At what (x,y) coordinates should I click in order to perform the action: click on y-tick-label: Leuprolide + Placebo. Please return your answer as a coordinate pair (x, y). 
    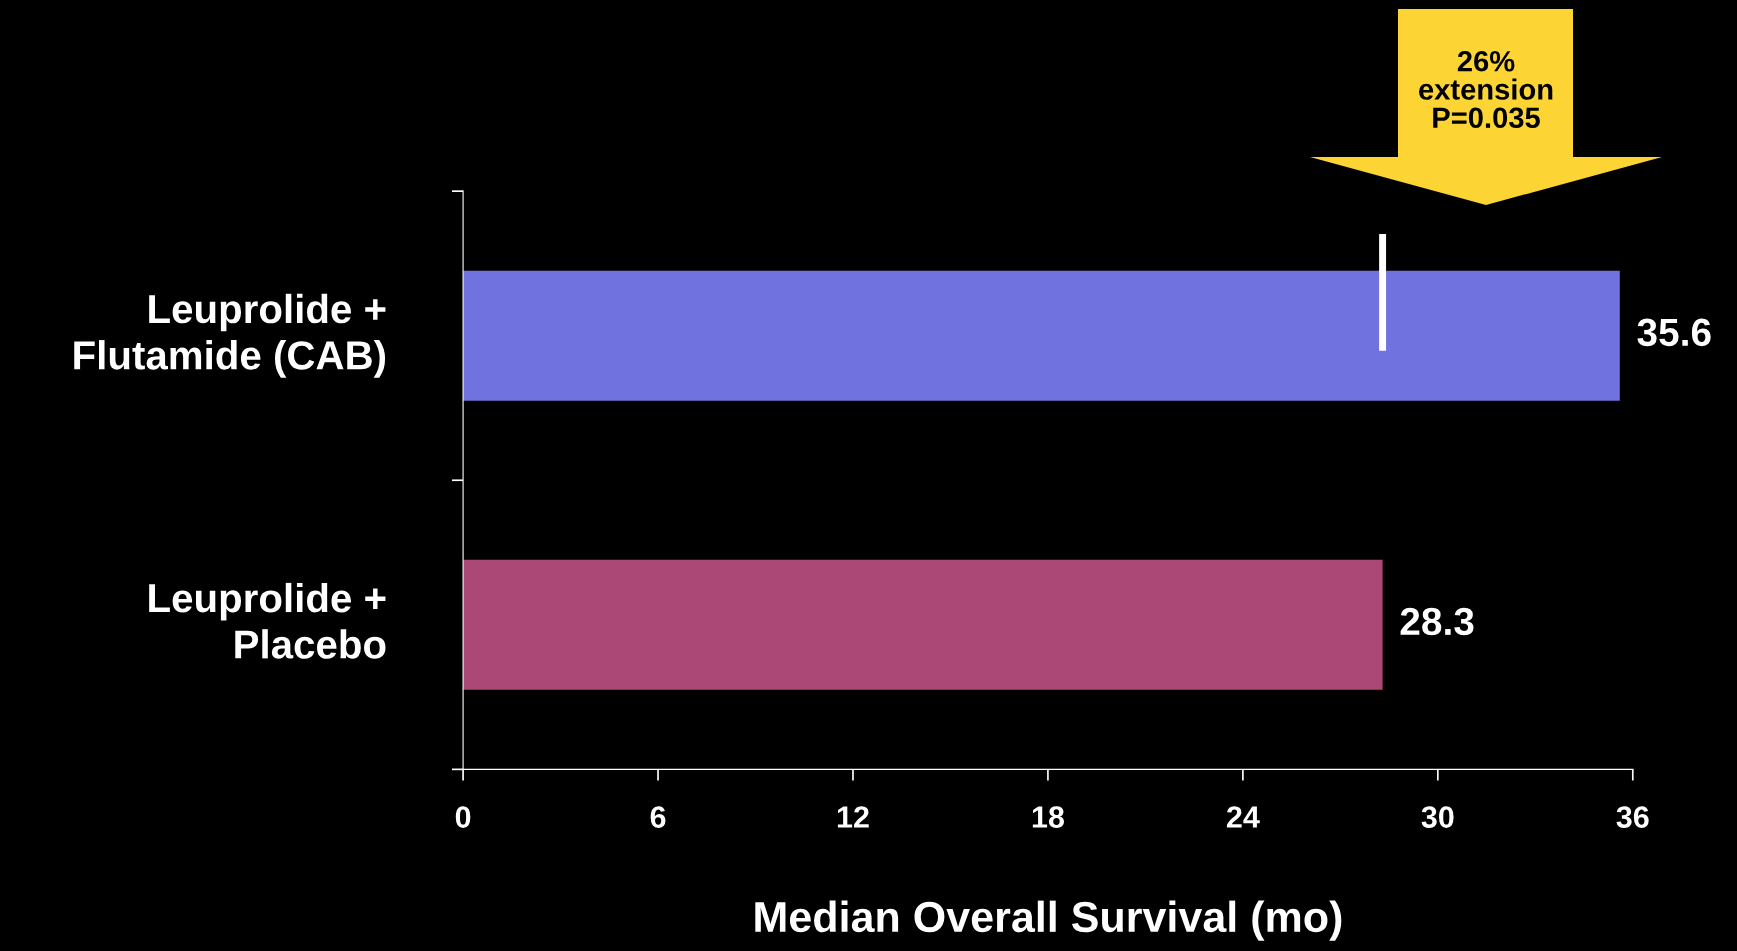
    Looking at the image, I should click on (267, 620).